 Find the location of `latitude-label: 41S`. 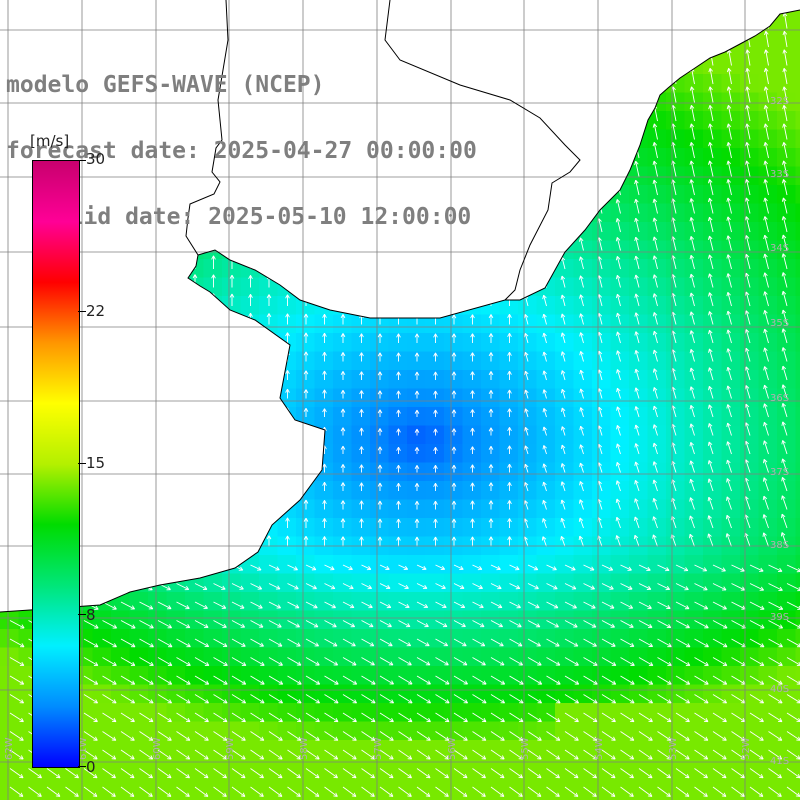

latitude-label: 41S is located at coordinates (779, 761).